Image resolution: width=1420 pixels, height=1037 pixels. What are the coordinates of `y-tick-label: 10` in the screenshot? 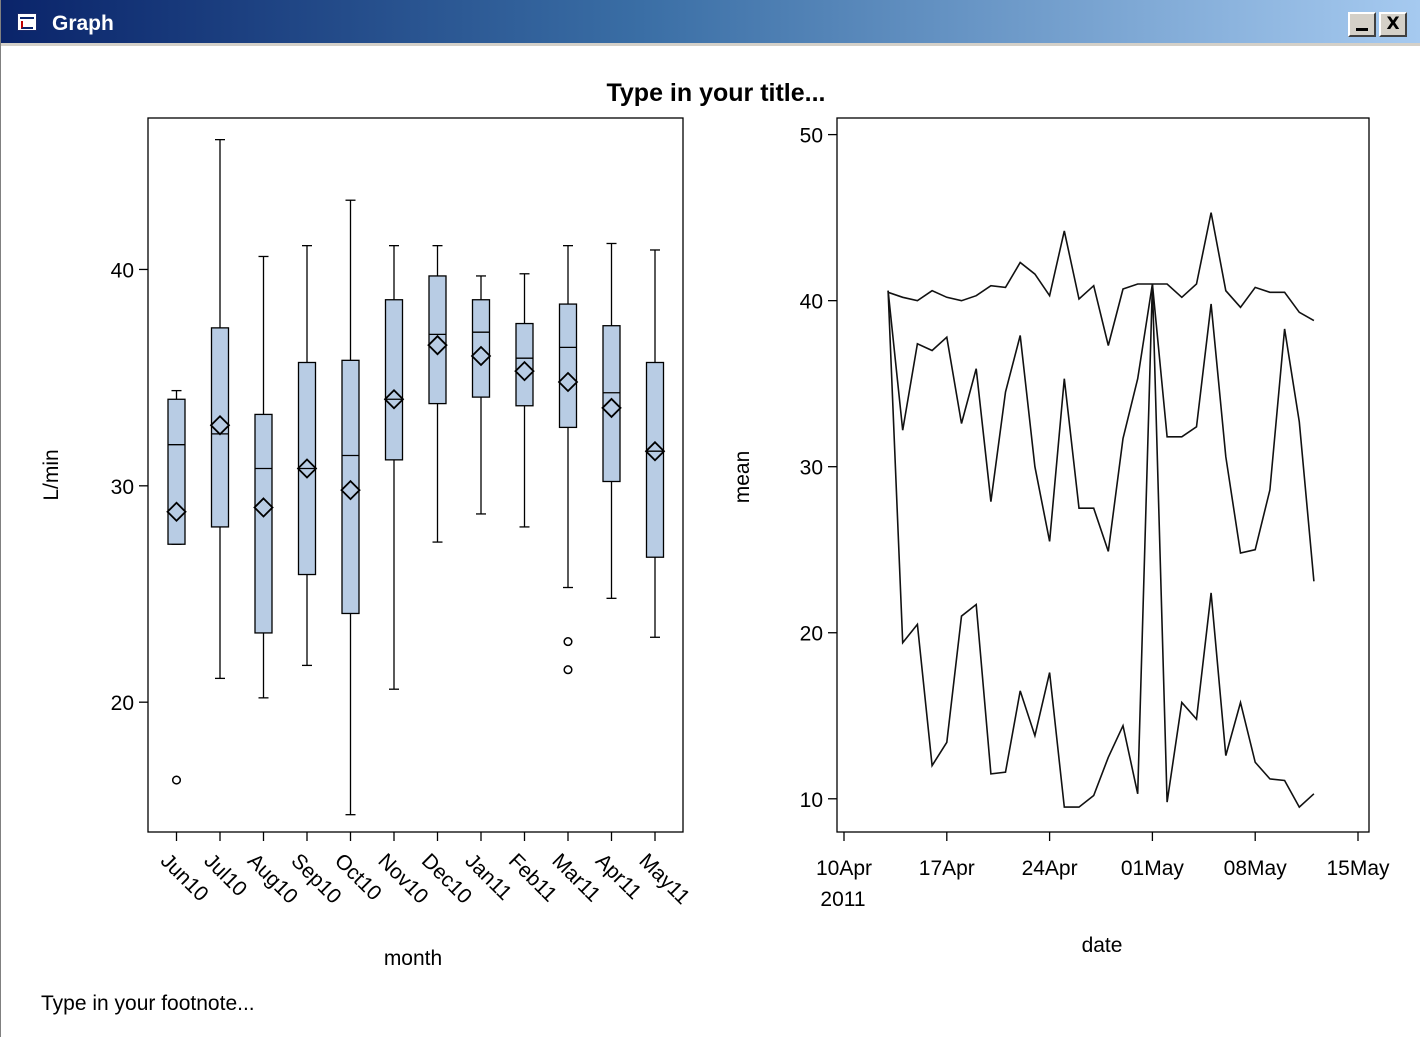 It's located at (811, 800).